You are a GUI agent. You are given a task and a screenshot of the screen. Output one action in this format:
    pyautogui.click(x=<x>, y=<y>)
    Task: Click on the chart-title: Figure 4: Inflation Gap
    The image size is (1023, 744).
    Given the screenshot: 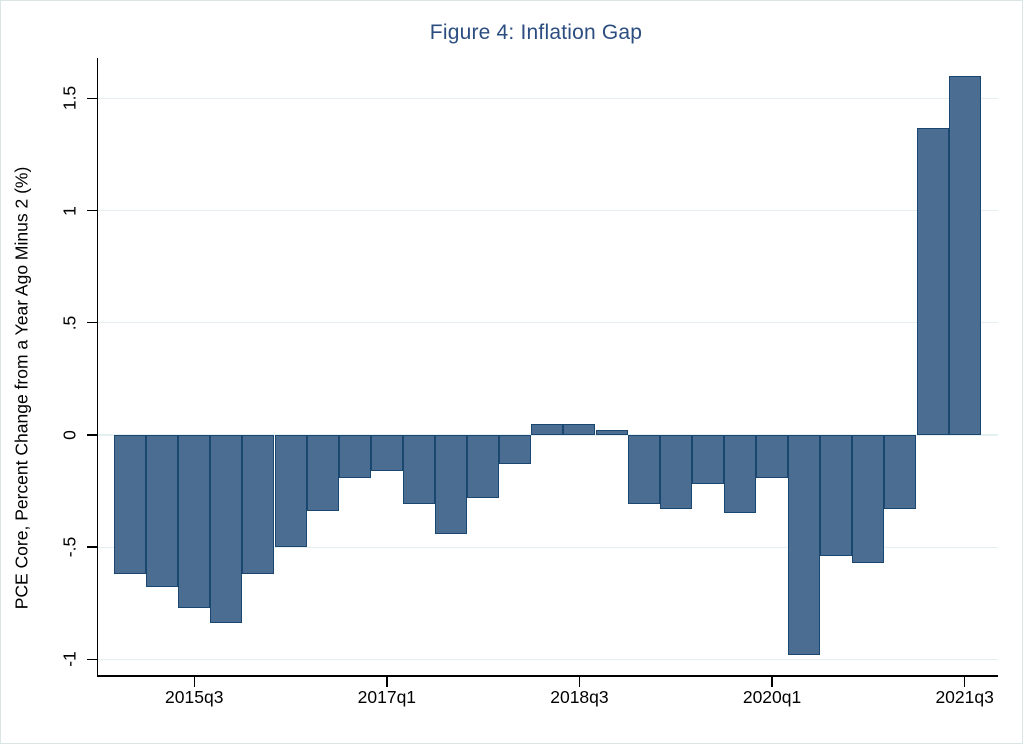 What is the action you would take?
    pyautogui.click(x=536, y=32)
    